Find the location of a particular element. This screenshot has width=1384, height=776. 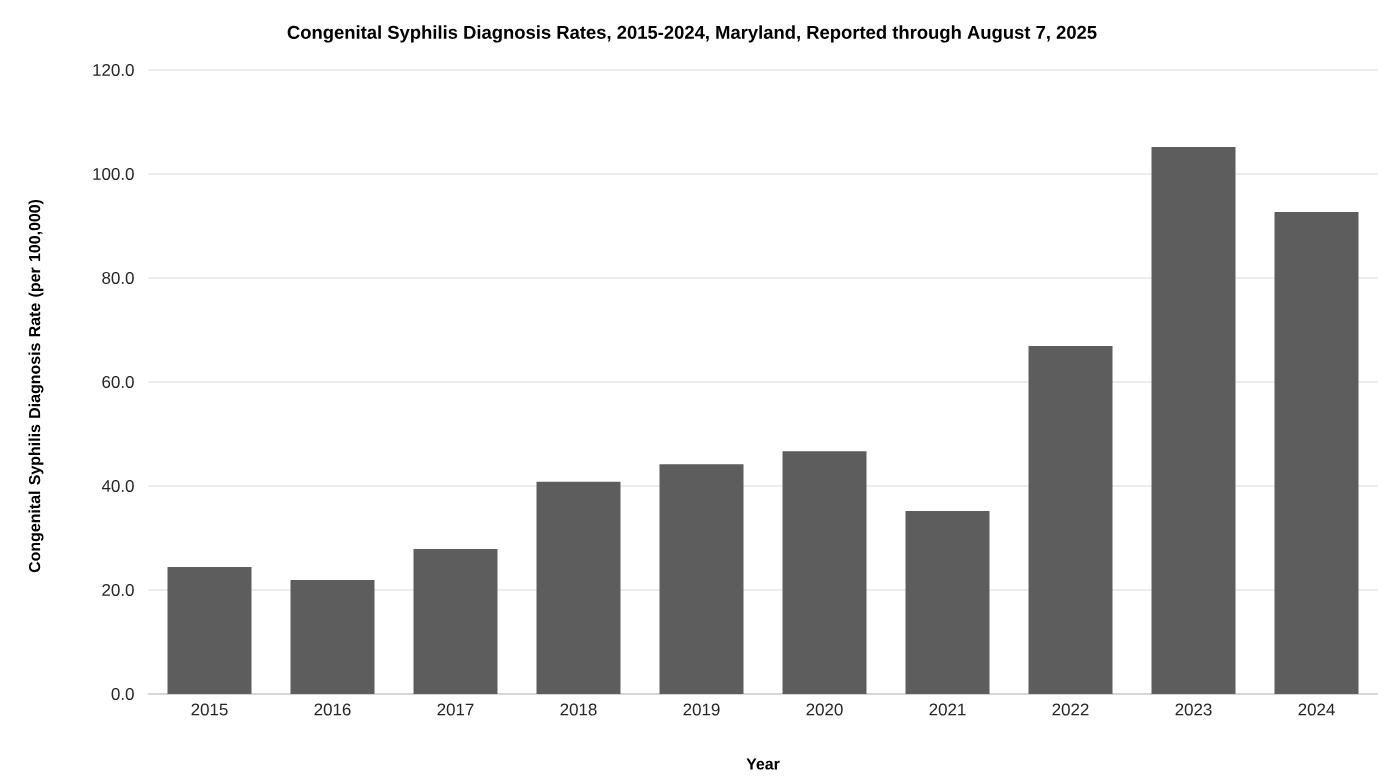

x-tick-label: 2018 is located at coordinates (578, 709).